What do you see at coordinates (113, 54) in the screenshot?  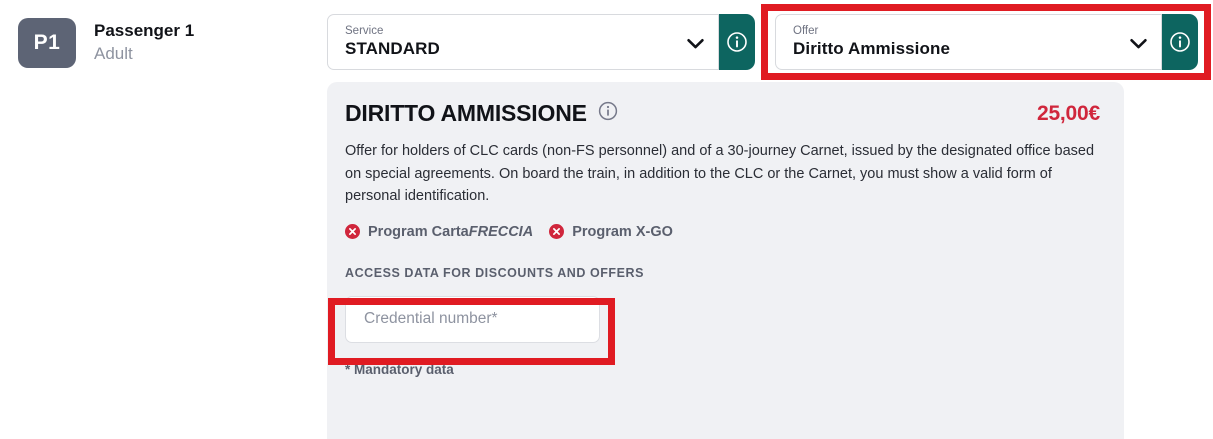 I see `passenger-type: Adult` at bounding box center [113, 54].